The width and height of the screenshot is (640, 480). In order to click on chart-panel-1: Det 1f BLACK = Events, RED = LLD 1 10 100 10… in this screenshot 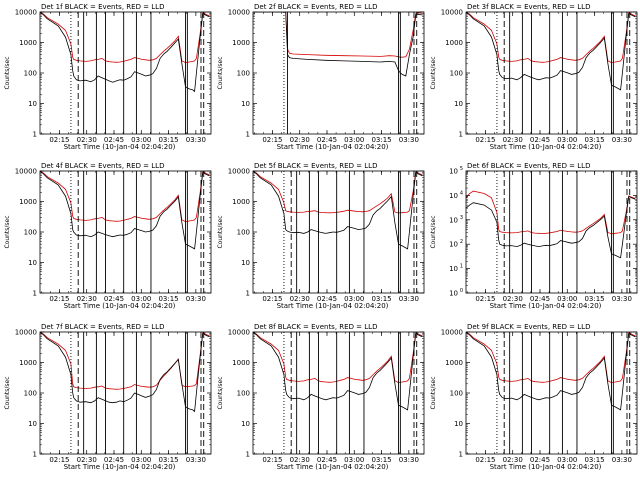, I will do `click(108, 77)`.